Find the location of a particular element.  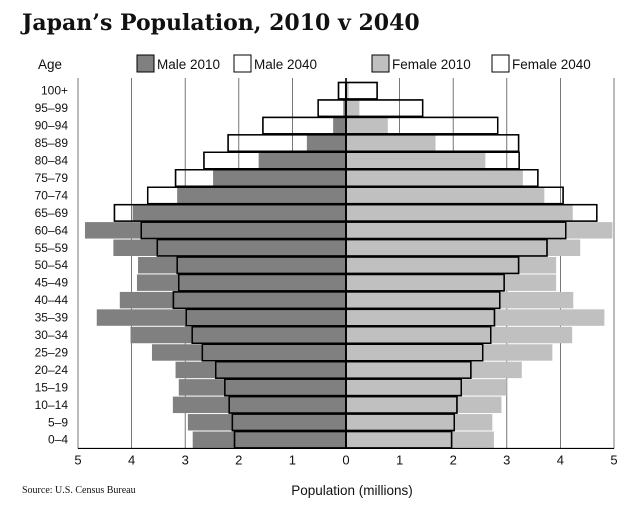

age-tick-label: 95–99 is located at coordinates (52, 108).